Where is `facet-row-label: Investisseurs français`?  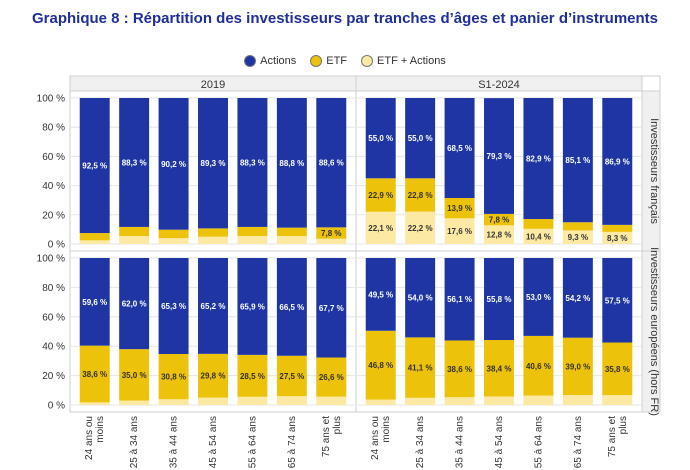 facet-row-label: Investisseurs français is located at coordinates (654, 171).